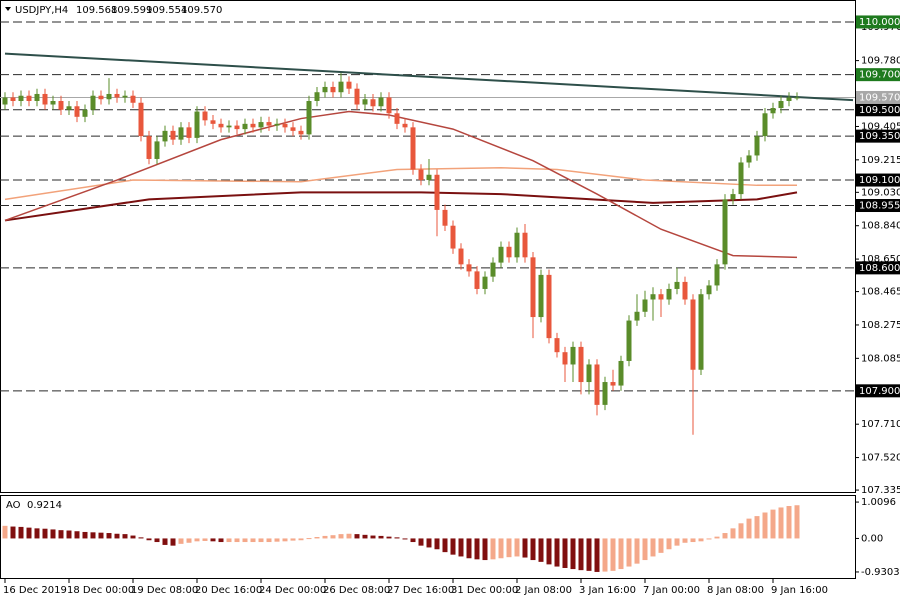 This screenshot has width=900, height=600. I want to click on level-label: 108.600, so click(879, 268).